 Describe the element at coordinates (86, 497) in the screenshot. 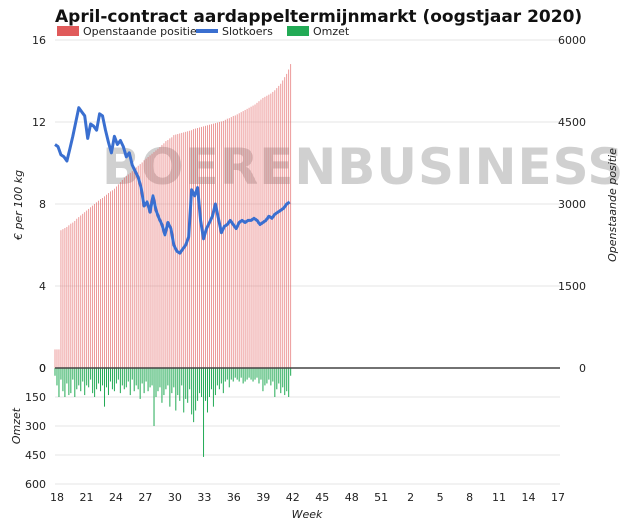

I see `x-tick-label: 21` at that location.